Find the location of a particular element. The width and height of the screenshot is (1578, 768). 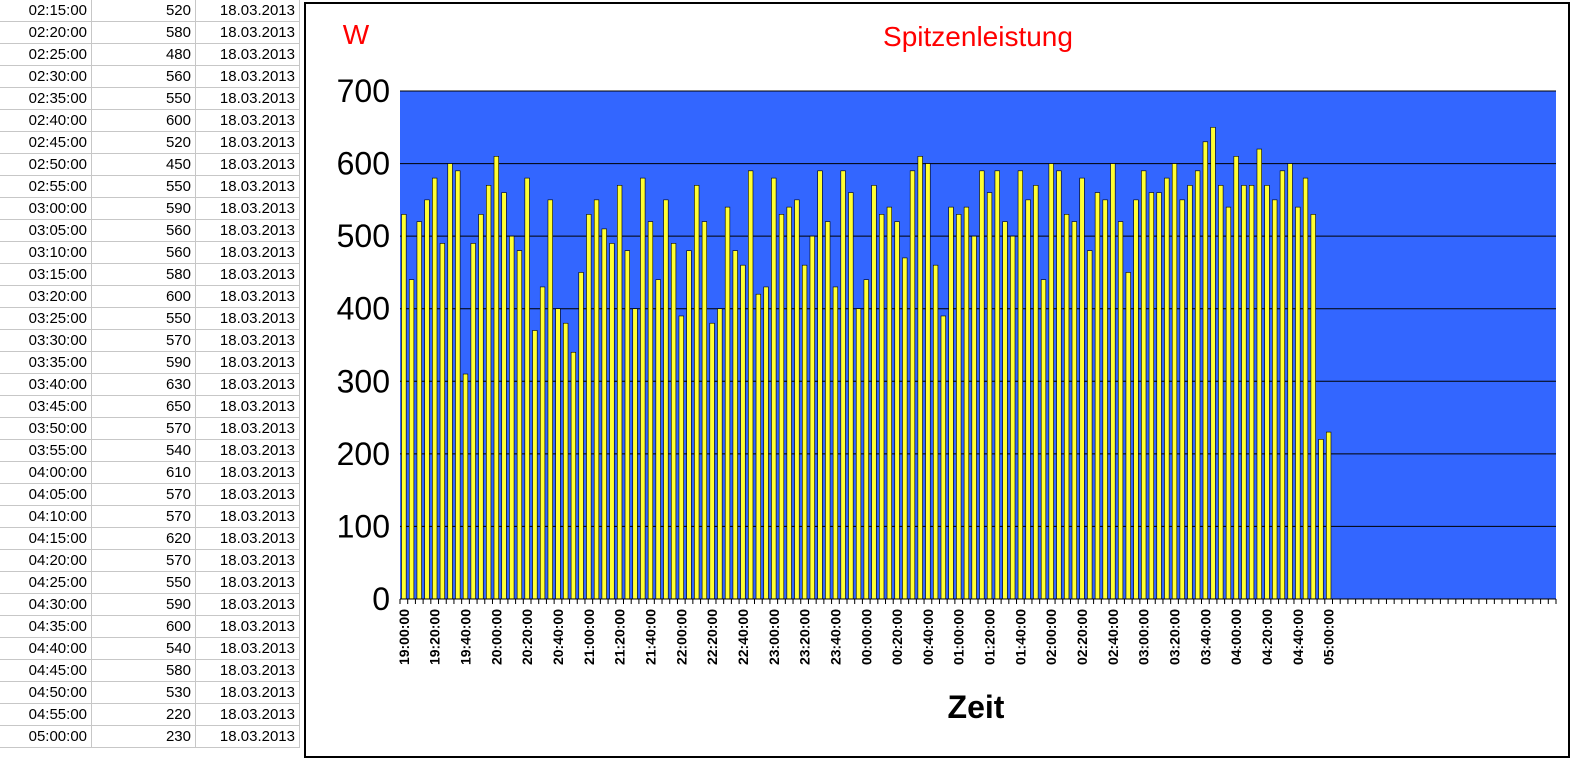

value-cell: 600 is located at coordinates (144, 297).